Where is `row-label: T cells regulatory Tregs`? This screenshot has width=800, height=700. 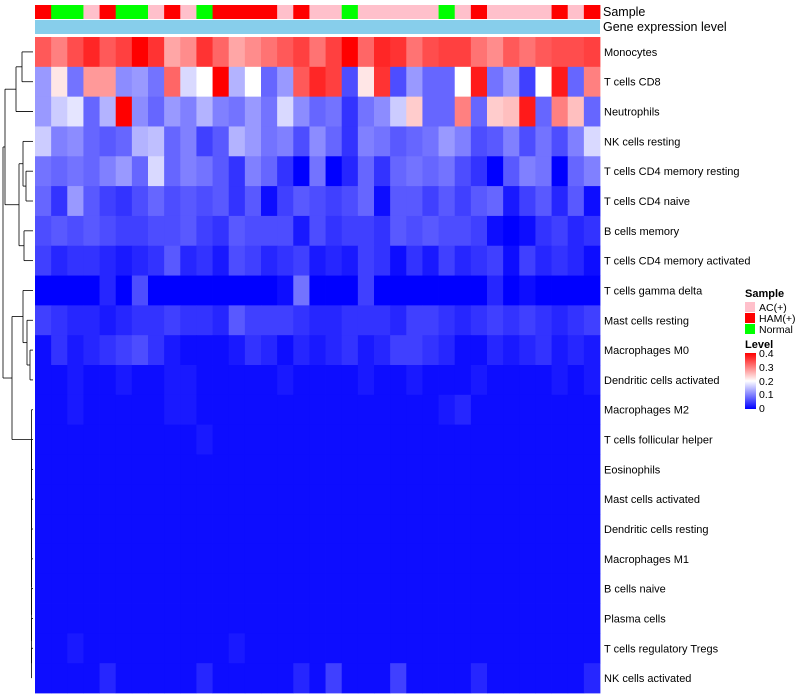
row-label: T cells regulatory Tregs is located at coordinates (661, 649).